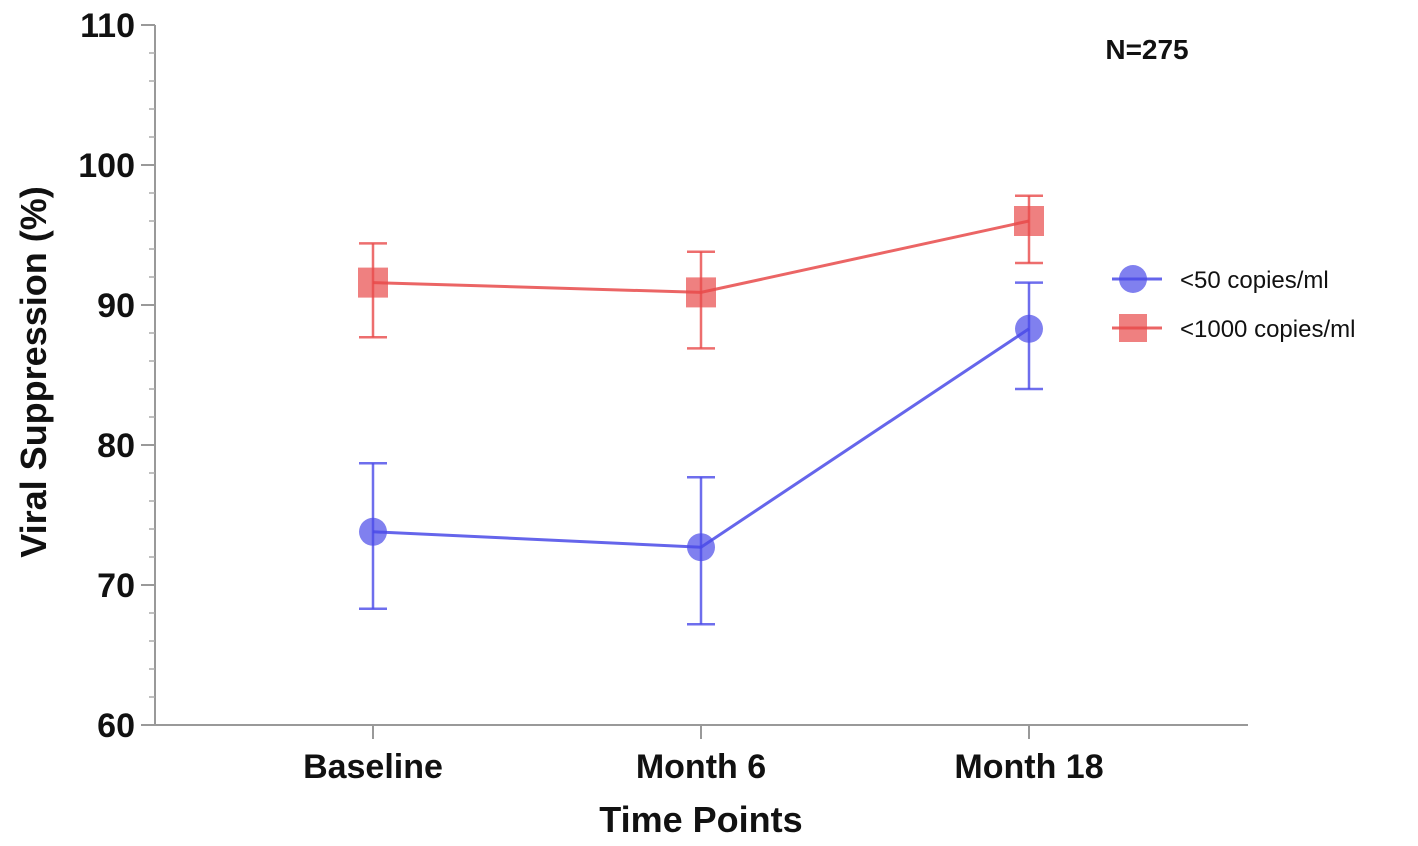  I want to click on y-tick-label: 110, so click(107, 26).